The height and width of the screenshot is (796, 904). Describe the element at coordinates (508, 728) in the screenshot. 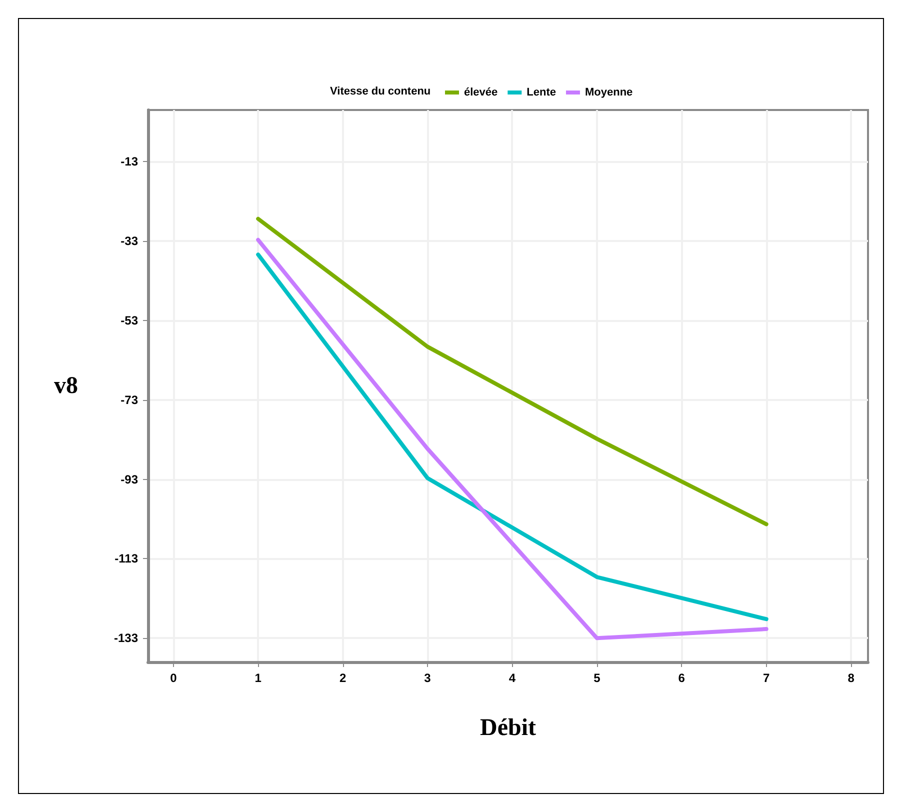

I see `x-axis-title: Débit` at that location.